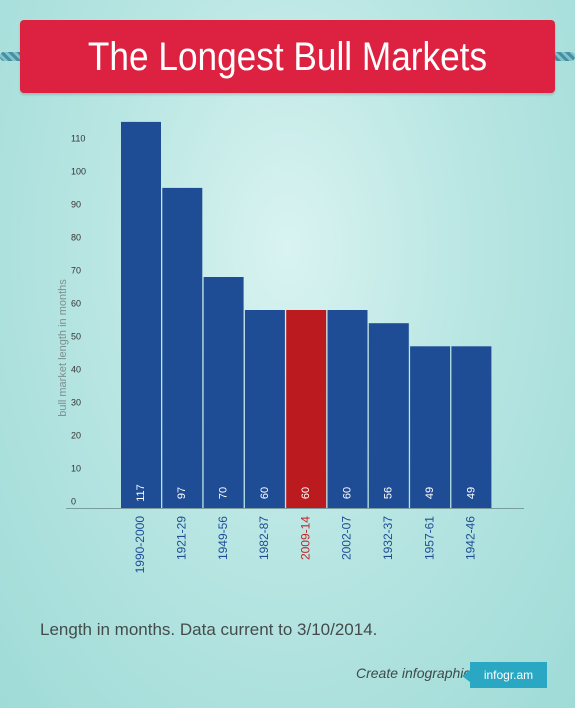 Image resolution: width=575 pixels, height=708 pixels. What do you see at coordinates (76, 435) in the screenshot?
I see `y-tick-label: 20` at bounding box center [76, 435].